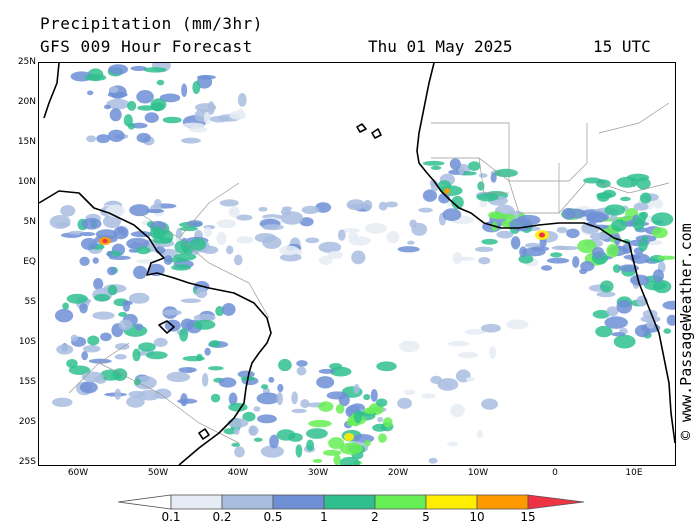 This screenshot has height=525, width=700. What do you see at coordinates (146, 46) in the screenshot?
I see `map-subtitle: GFS 009 Hour Forecast` at bounding box center [146, 46].